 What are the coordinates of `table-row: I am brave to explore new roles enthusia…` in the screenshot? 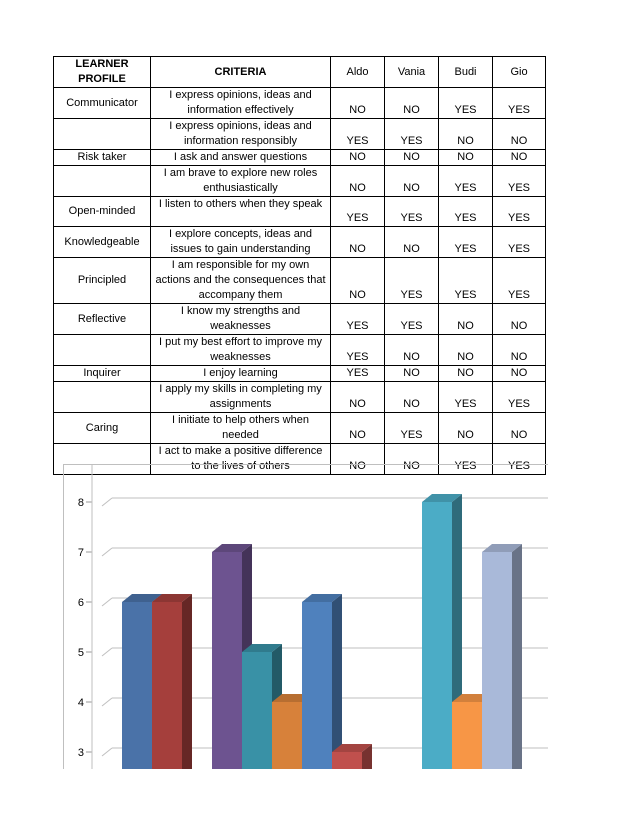 It's located at (299, 181).